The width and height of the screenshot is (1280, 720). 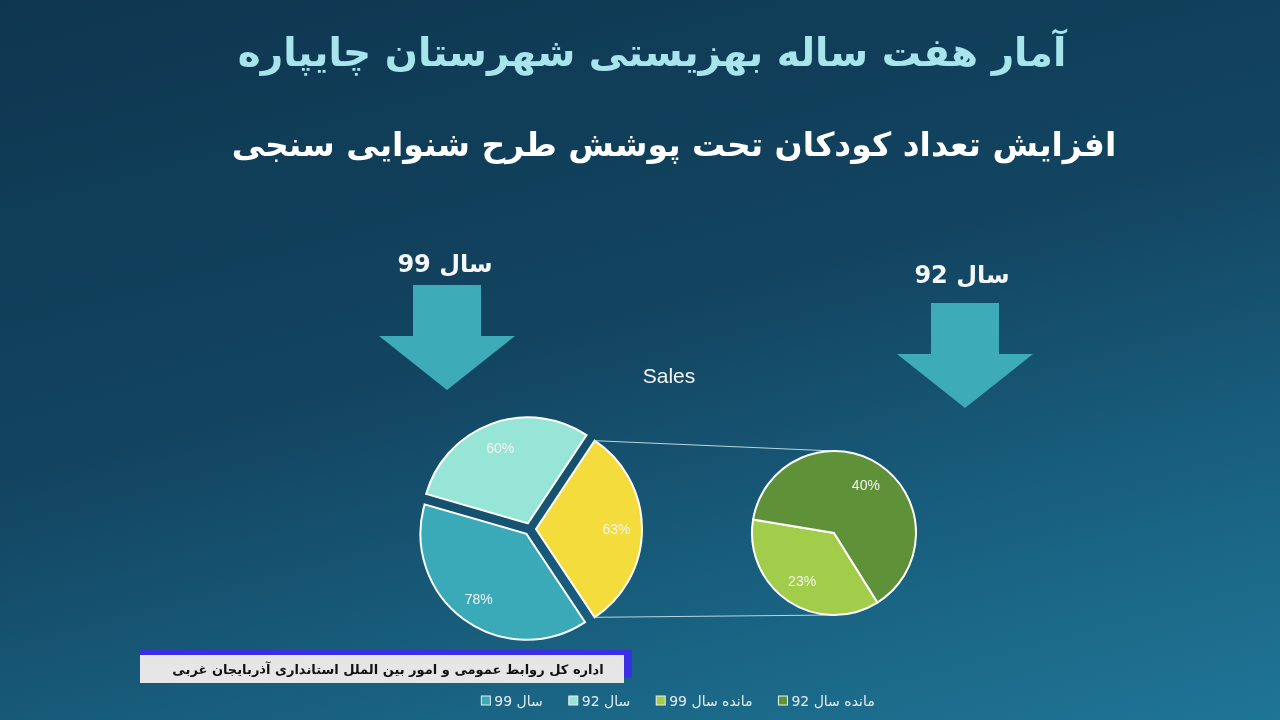 I want to click on chart-subtitle: افزایش تعداد کودکان تحت پوشش طرح شنوایی سنجی, so click(x=674, y=145).